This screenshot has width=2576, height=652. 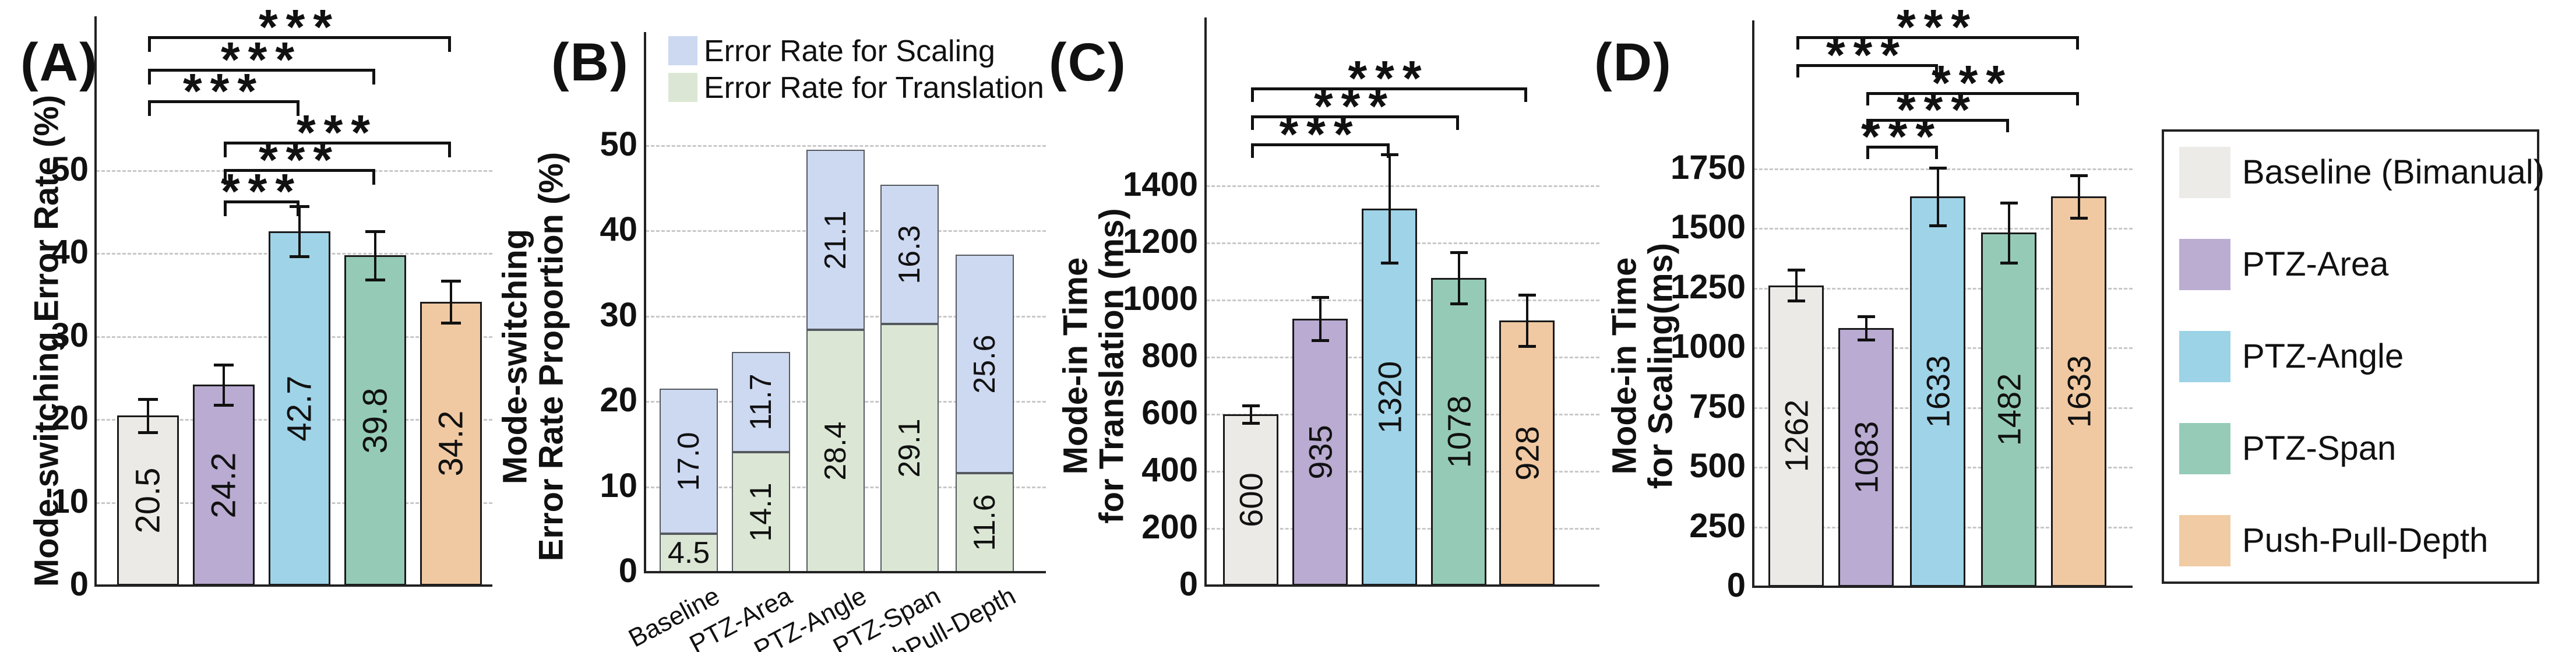 I want to click on bar-value-label: 1482, so click(x=2009, y=409).